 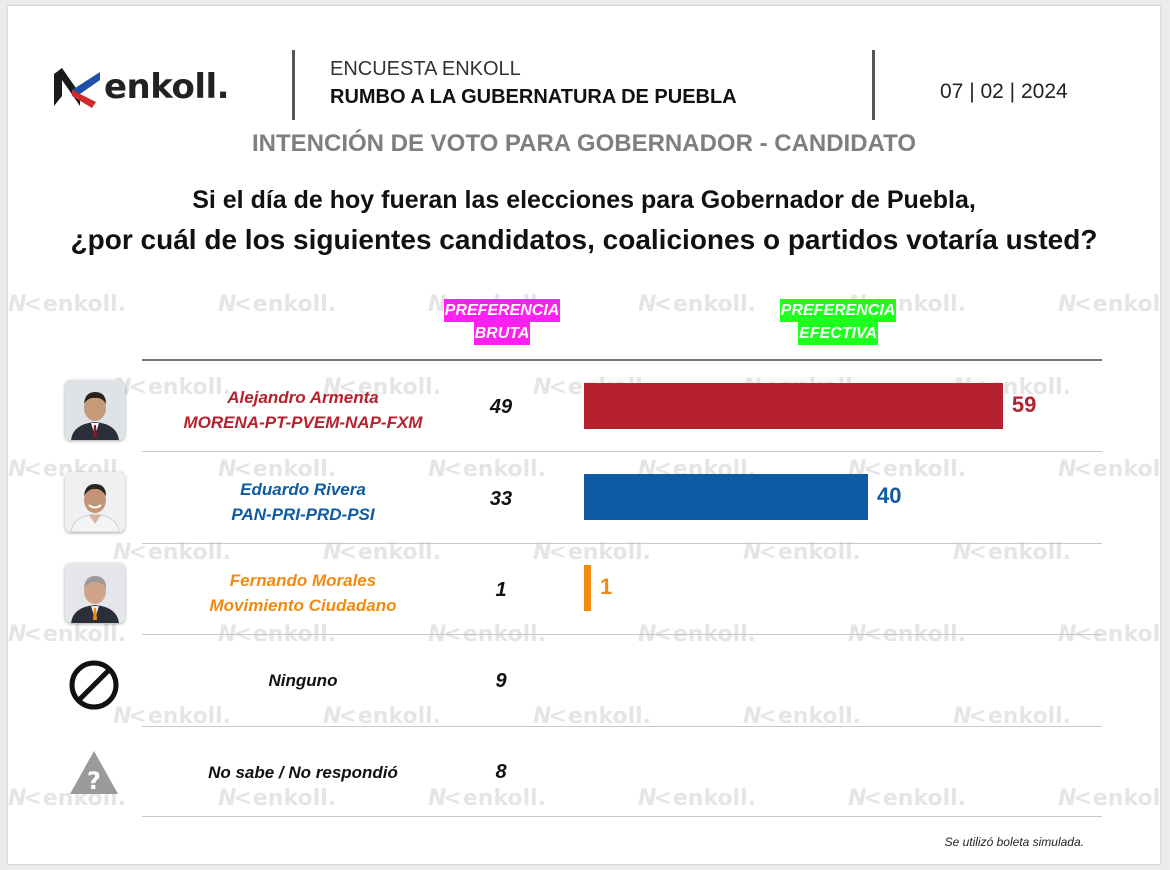 What do you see at coordinates (425, 69) in the screenshot?
I see `header-survey-label: ENCUESTA ENKOLL` at bounding box center [425, 69].